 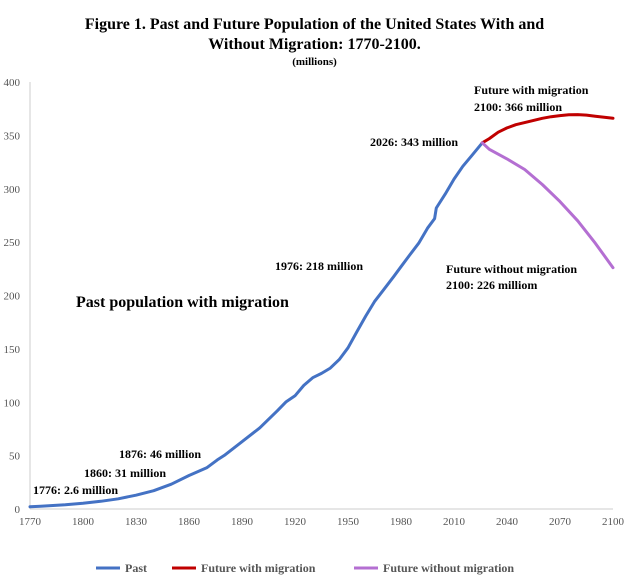 I want to click on y-tick-label-150: 150, so click(x=12, y=350).